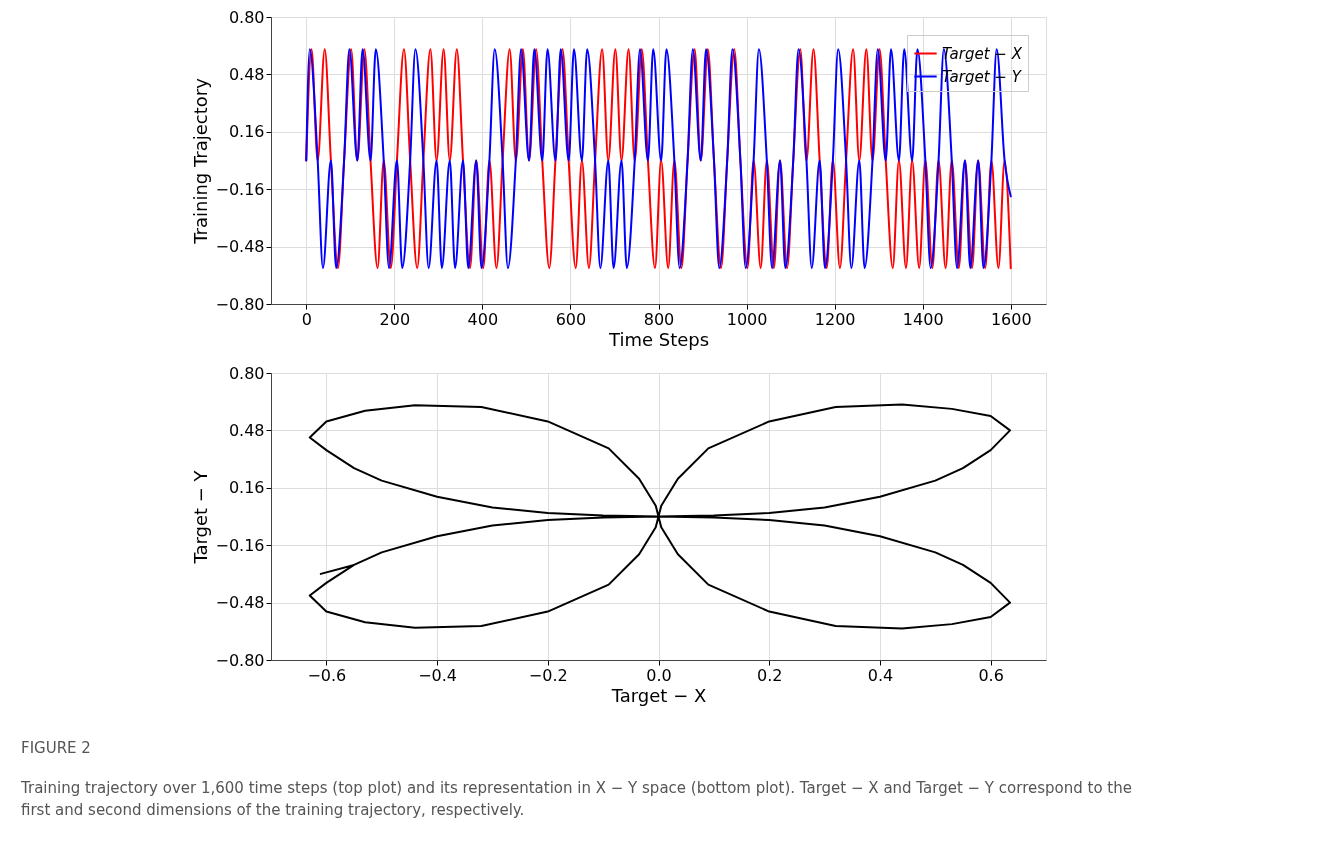  I want to click on text: Training trajectory over 1,600 time steps (top plot) and its representation in X − Y space (bottom plot). Target − X and Target − Y correspond to the first and second dimensions of the training trajectory, respectively., so click(576, 799).